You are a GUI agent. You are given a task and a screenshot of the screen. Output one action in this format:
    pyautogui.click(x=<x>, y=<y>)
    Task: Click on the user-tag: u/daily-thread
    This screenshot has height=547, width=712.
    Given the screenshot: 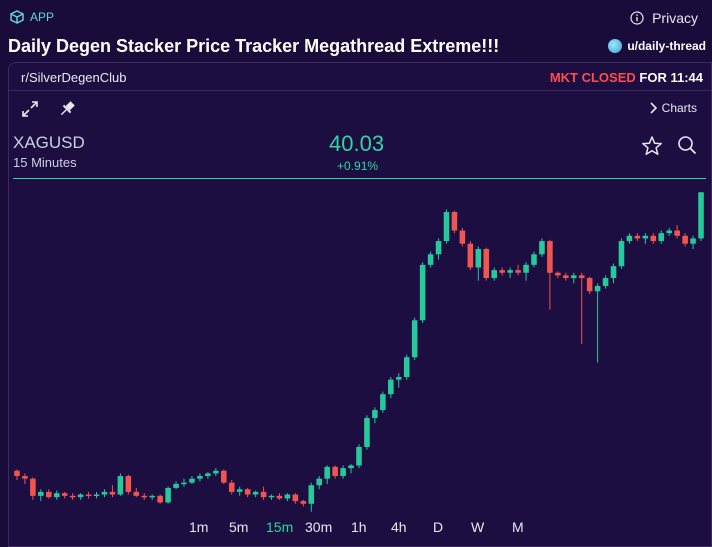 What is the action you would take?
    pyautogui.click(x=657, y=46)
    